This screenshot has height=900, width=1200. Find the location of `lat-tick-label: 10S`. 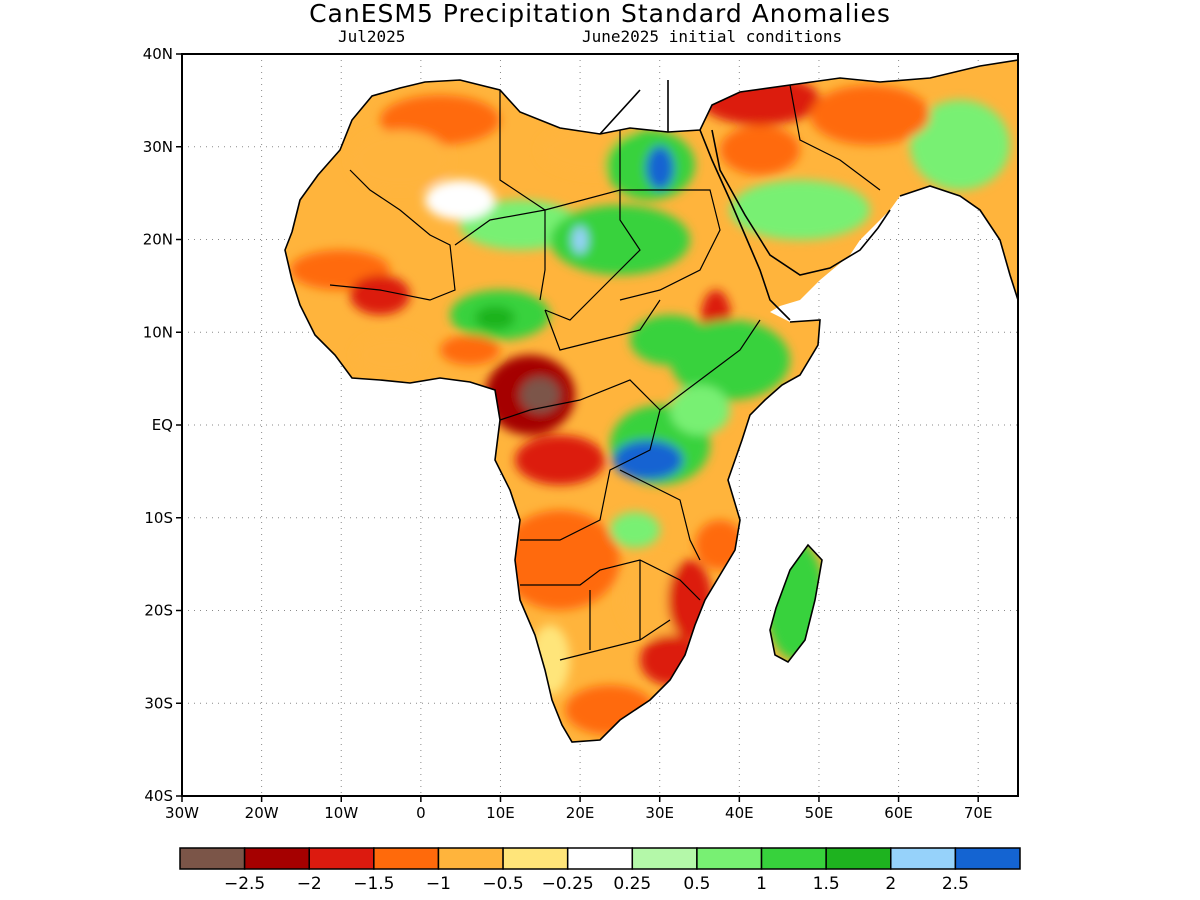

lat-tick-label: 10S is located at coordinates (158, 518).